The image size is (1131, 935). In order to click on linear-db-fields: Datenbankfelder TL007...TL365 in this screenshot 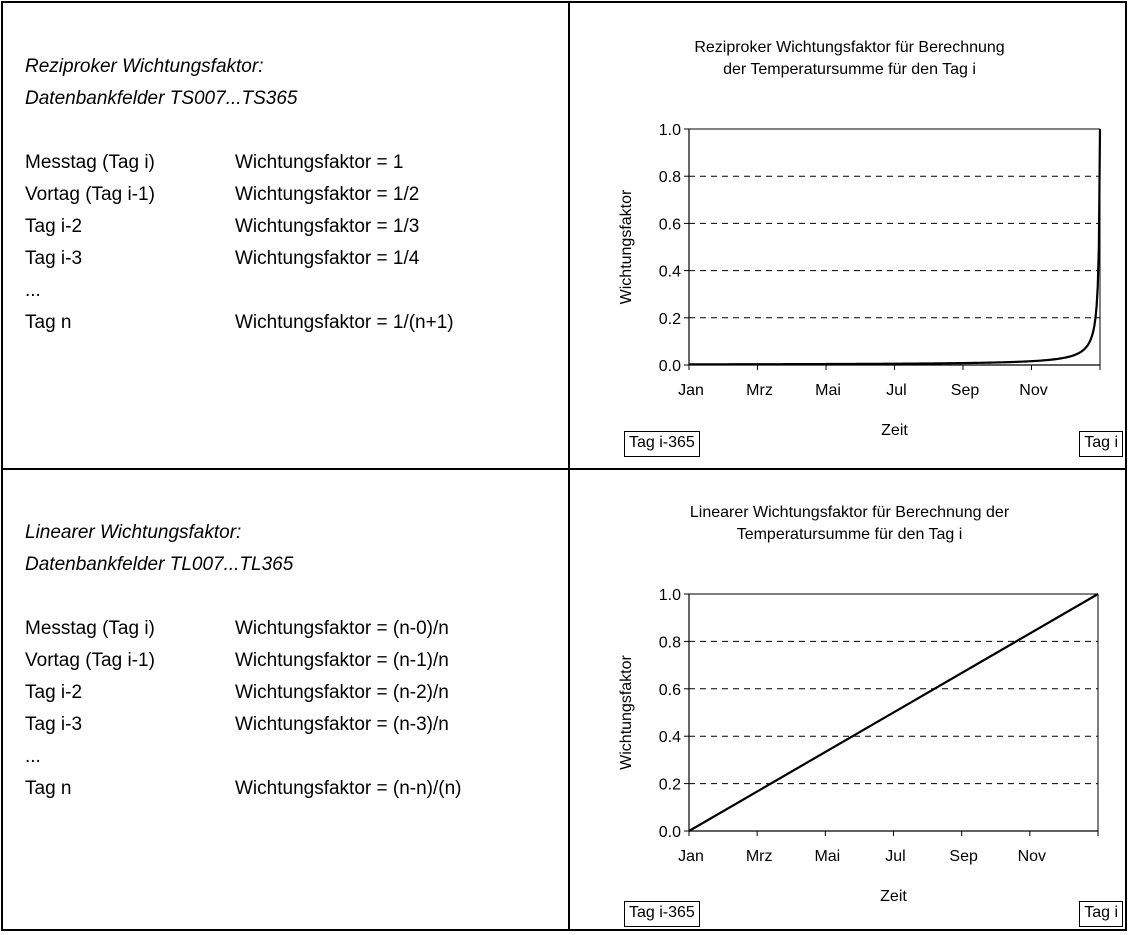, I will do `click(159, 564)`.